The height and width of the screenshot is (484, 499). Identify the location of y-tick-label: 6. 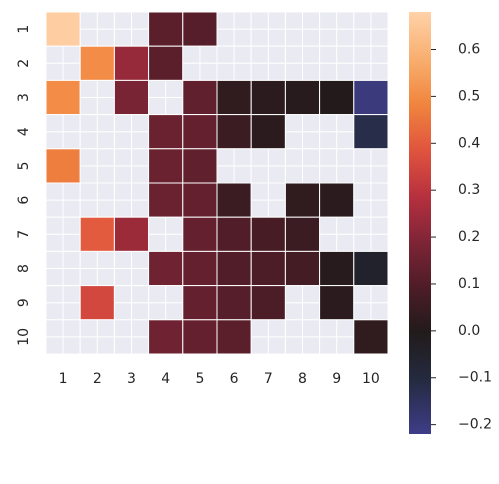
(24, 200).